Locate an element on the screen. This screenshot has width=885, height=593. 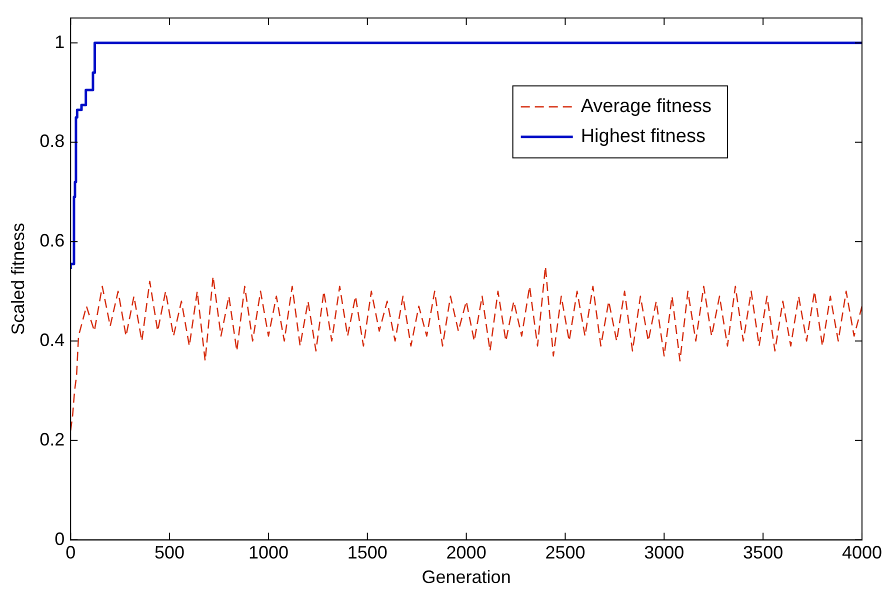
y-axis-title: Scaled fitness is located at coordinates (18, 278).